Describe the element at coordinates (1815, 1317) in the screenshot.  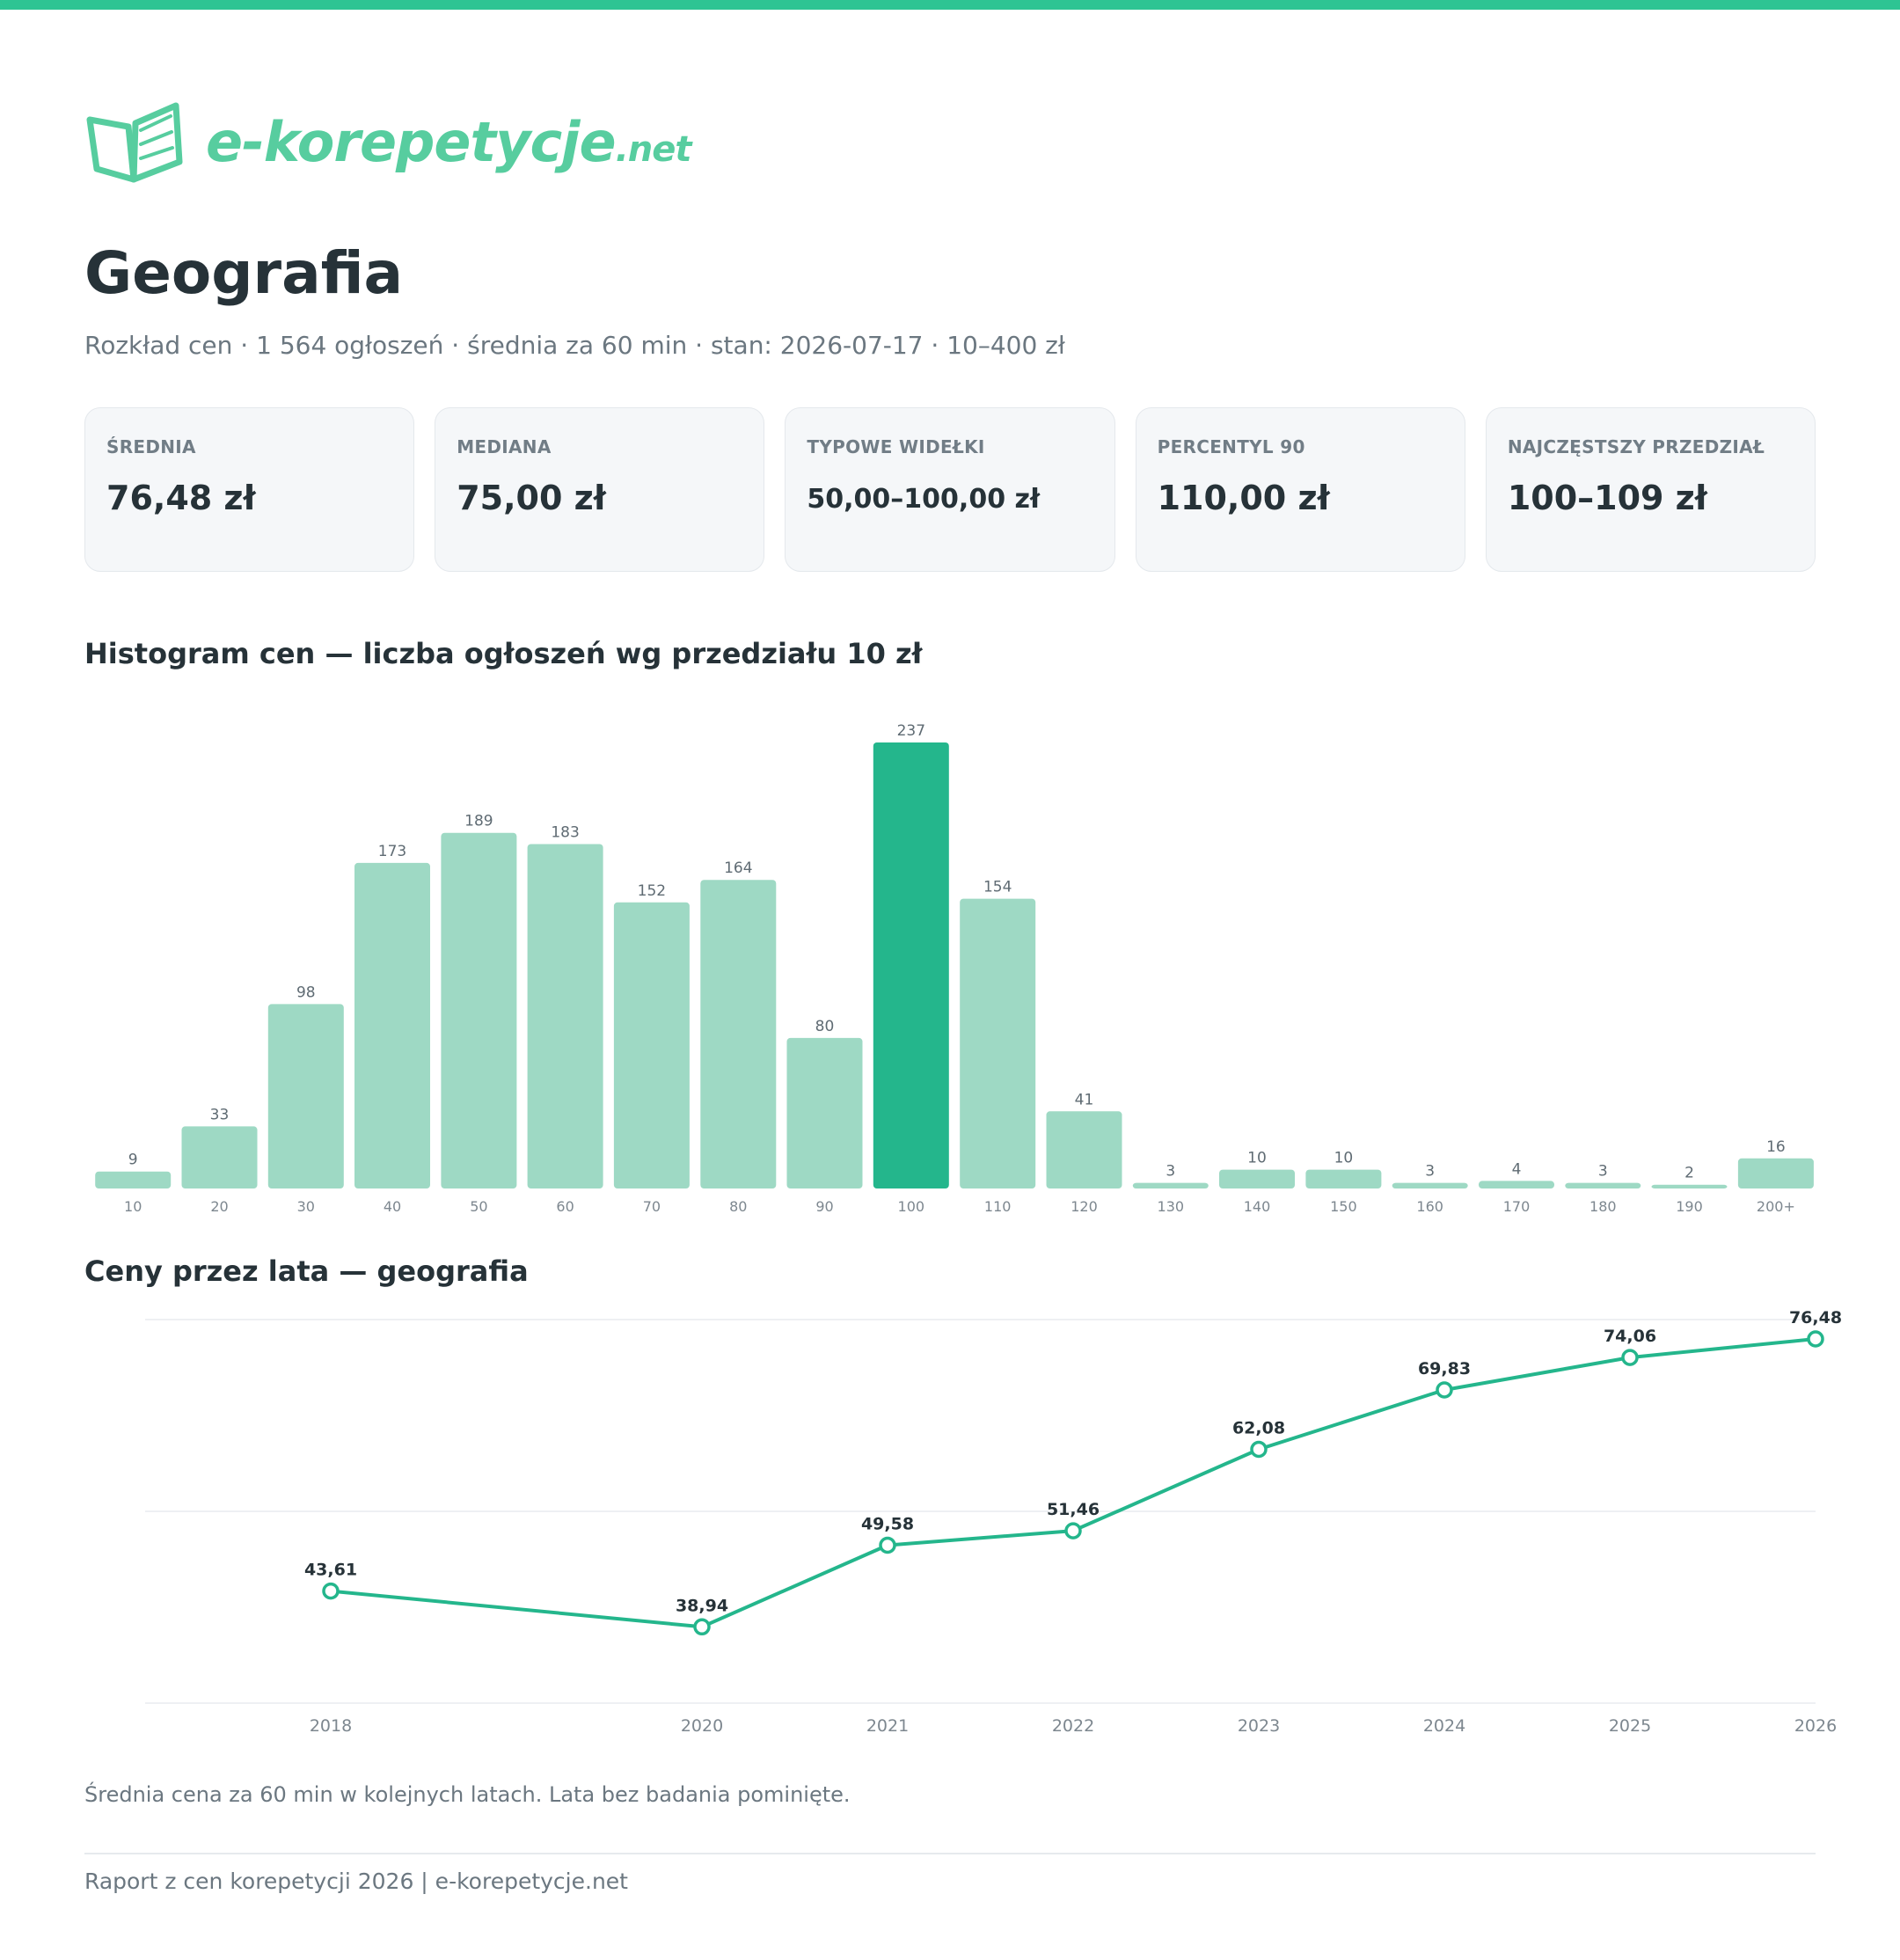
I see `data-label: 76,48` at that location.